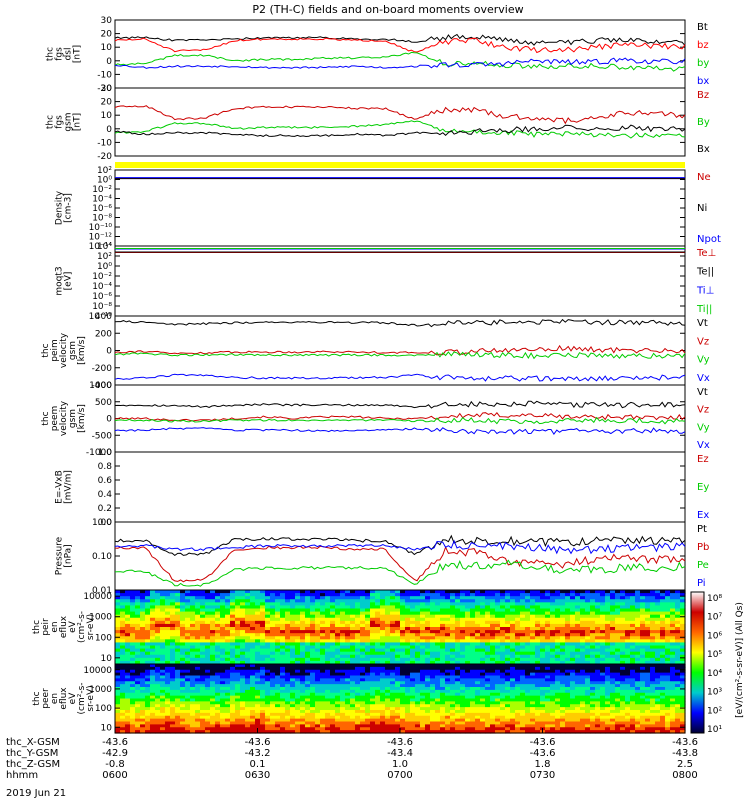  What do you see at coordinates (64, 350) in the screenshot?
I see `y-axis-label: velocity` at bounding box center [64, 350].